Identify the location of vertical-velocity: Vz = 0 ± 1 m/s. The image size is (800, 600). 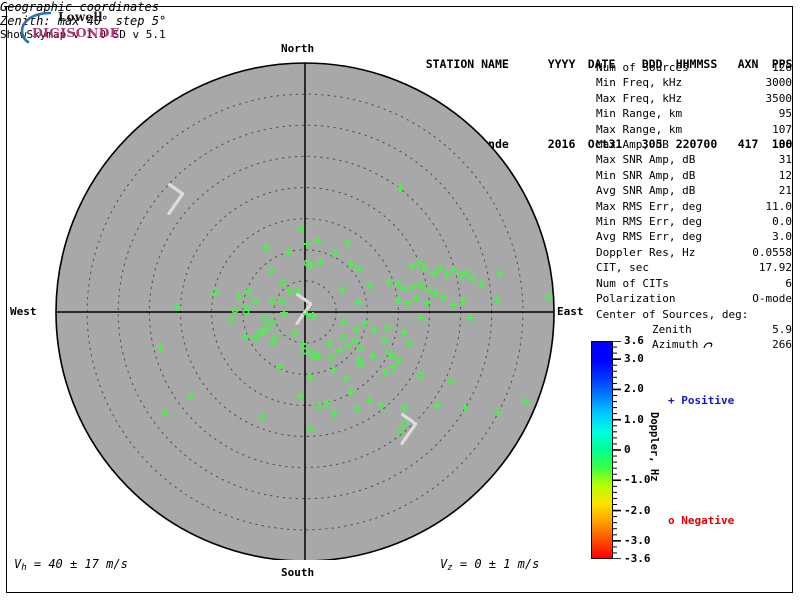
(489, 565).